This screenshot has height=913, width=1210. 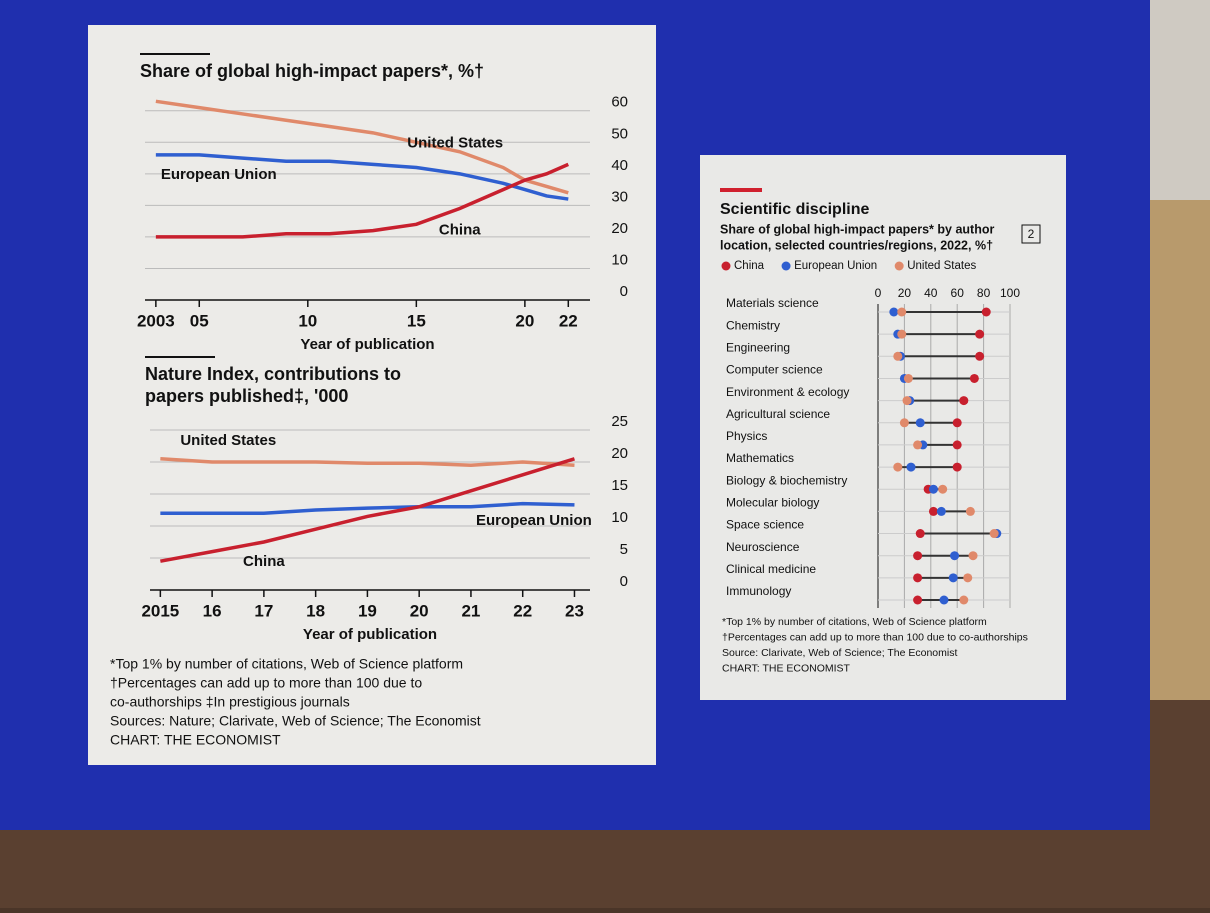 I want to click on chart-title: papers published‡, '000, so click(x=246, y=396).